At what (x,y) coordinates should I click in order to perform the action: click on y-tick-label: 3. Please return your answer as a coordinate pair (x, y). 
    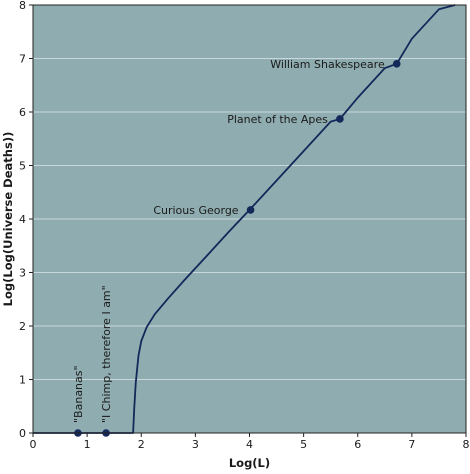
    Looking at the image, I should click on (22, 273).